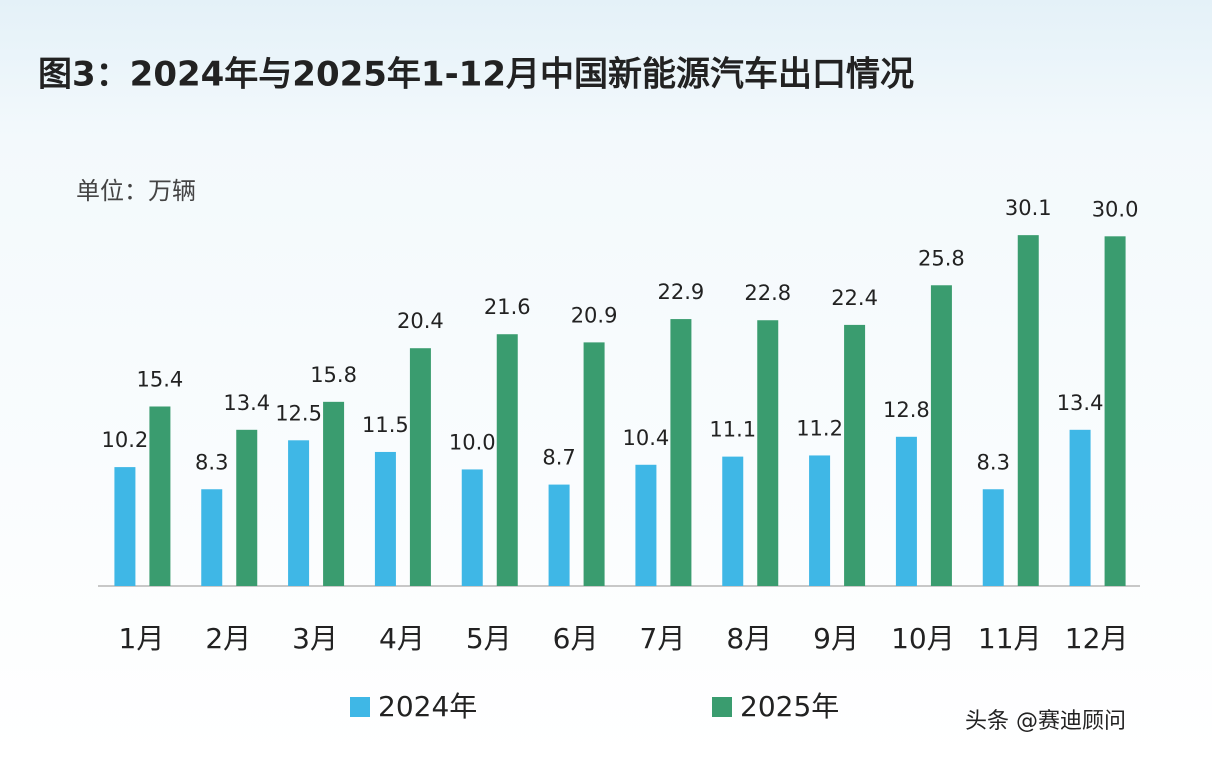 The height and width of the screenshot is (758, 1212). Describe the element at coordinates (1010, 638) in the screenshot. I see `x-tick-label: 11月` at that location.